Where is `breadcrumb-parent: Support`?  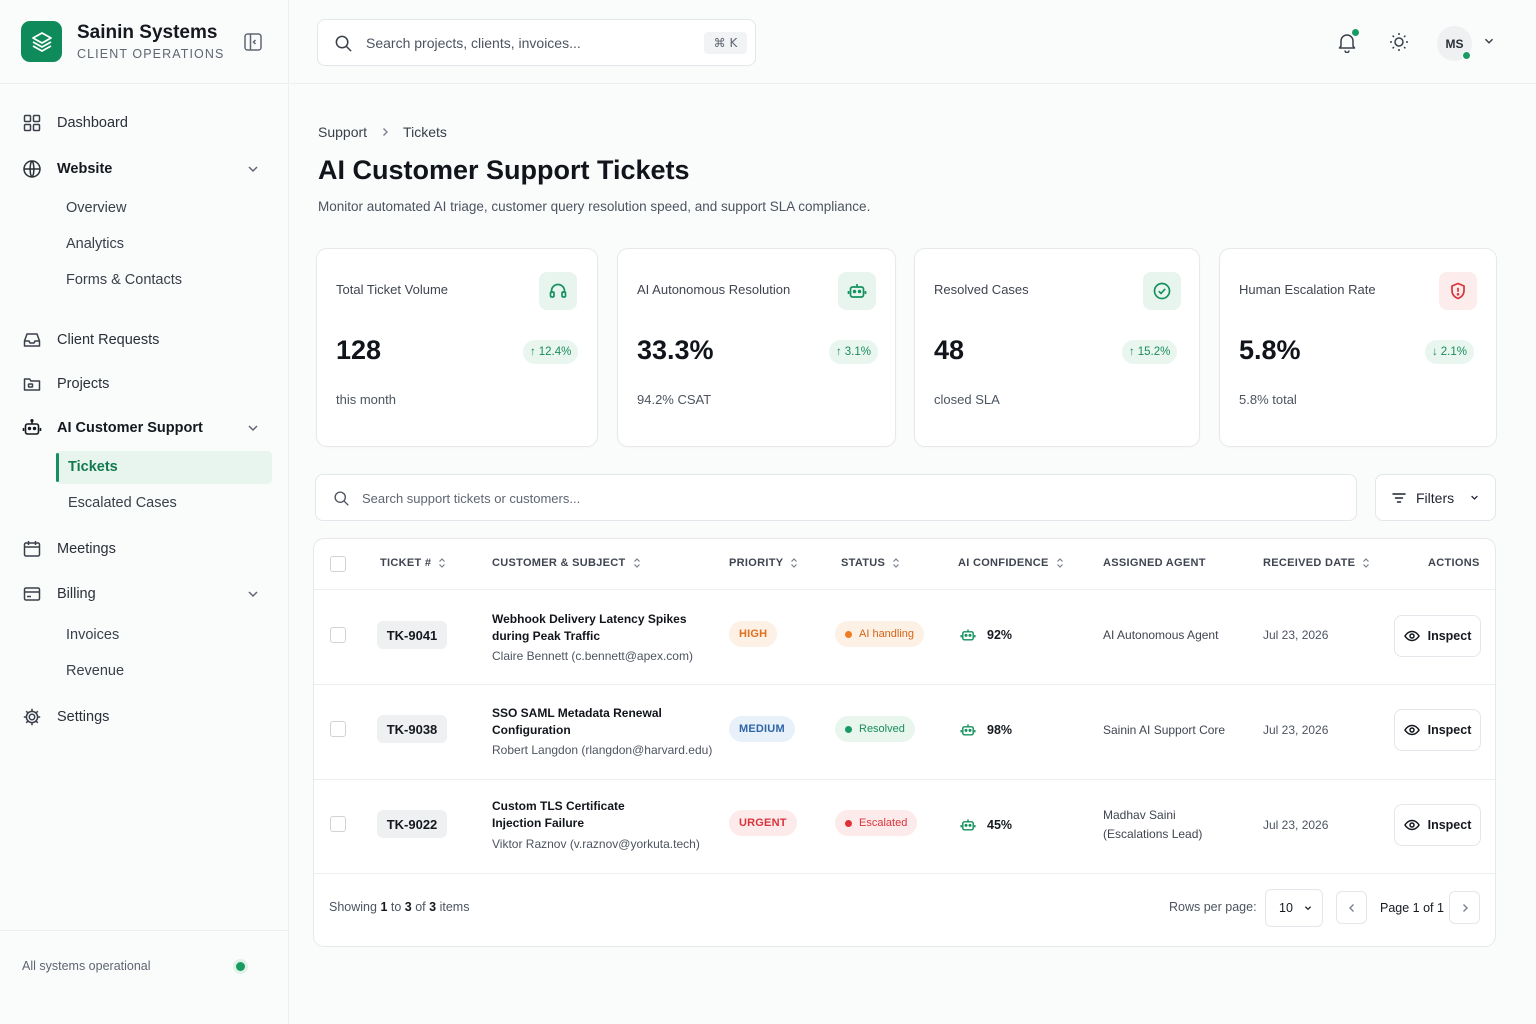 breadcrumb-parent: Support is located at coordinates (343, 132).